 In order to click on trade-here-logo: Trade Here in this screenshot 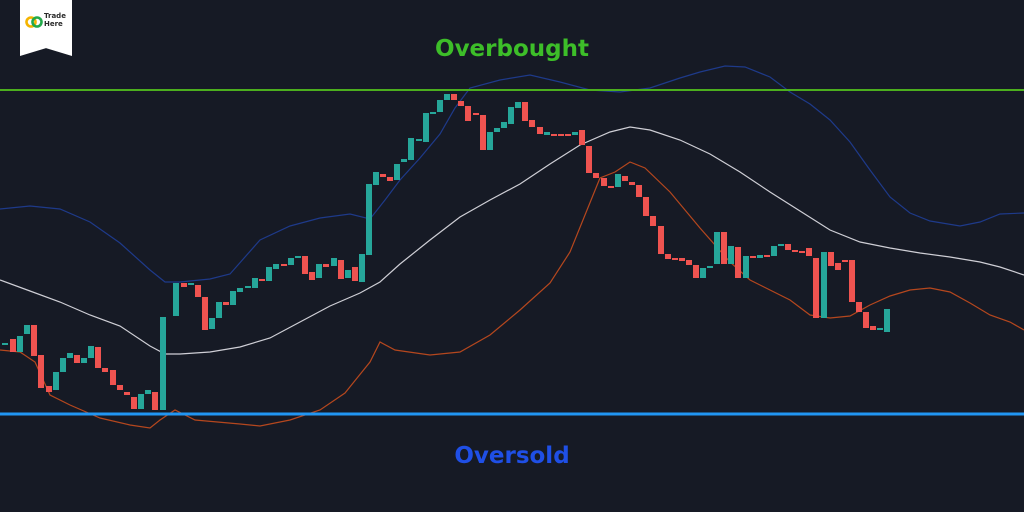, I will do `click(46, 28)`.